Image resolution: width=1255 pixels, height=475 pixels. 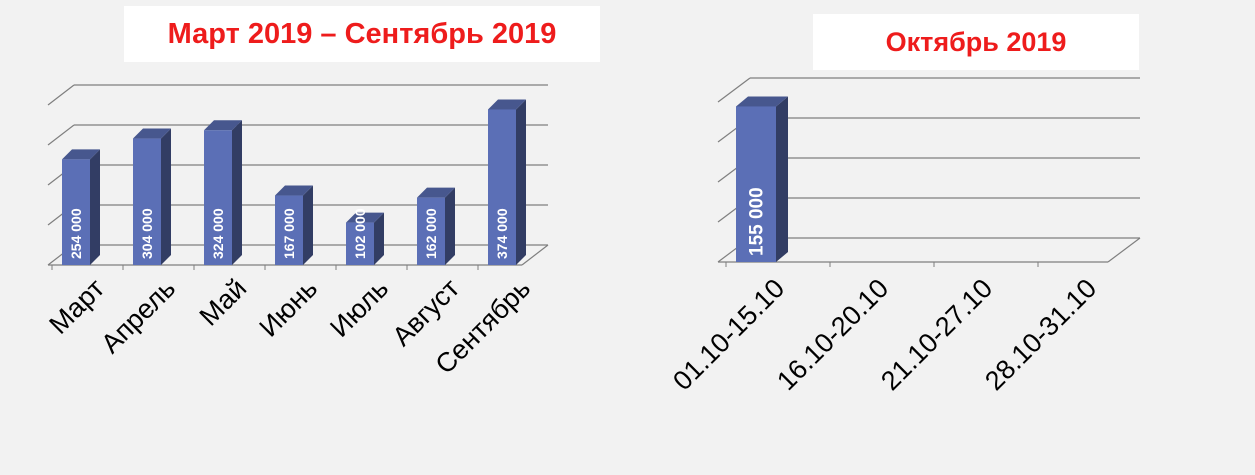 What do you see at coordinates (359, 308) in the screenshot?
I see `category-label: Июль` at bounding box center [359, 308].